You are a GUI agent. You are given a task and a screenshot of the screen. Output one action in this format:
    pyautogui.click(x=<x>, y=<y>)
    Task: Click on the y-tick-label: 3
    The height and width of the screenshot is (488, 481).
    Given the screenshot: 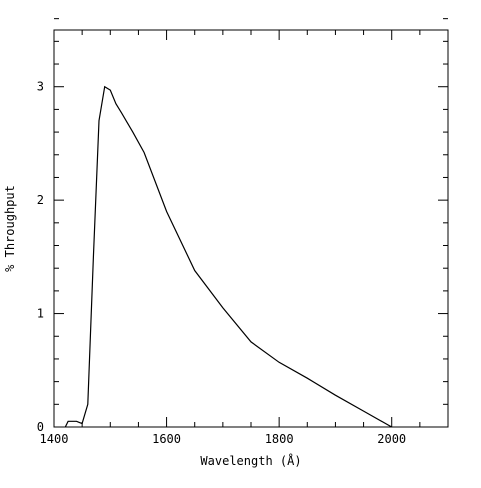 What is the action you would take?
    pyautogui.click(x=40, y=87)
    